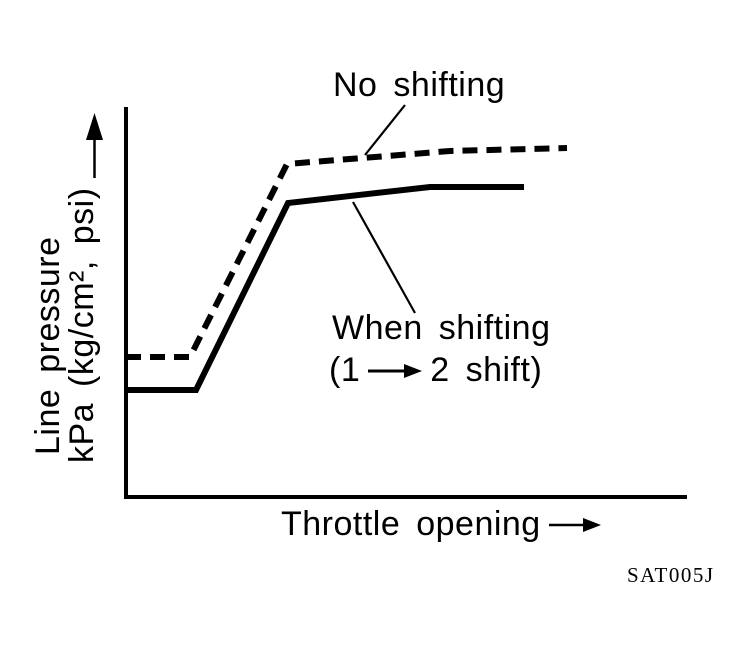 The height and width of the screenshot is (659, 745). I want to click on shift-label-post: 2 shift), so click(486, 370).